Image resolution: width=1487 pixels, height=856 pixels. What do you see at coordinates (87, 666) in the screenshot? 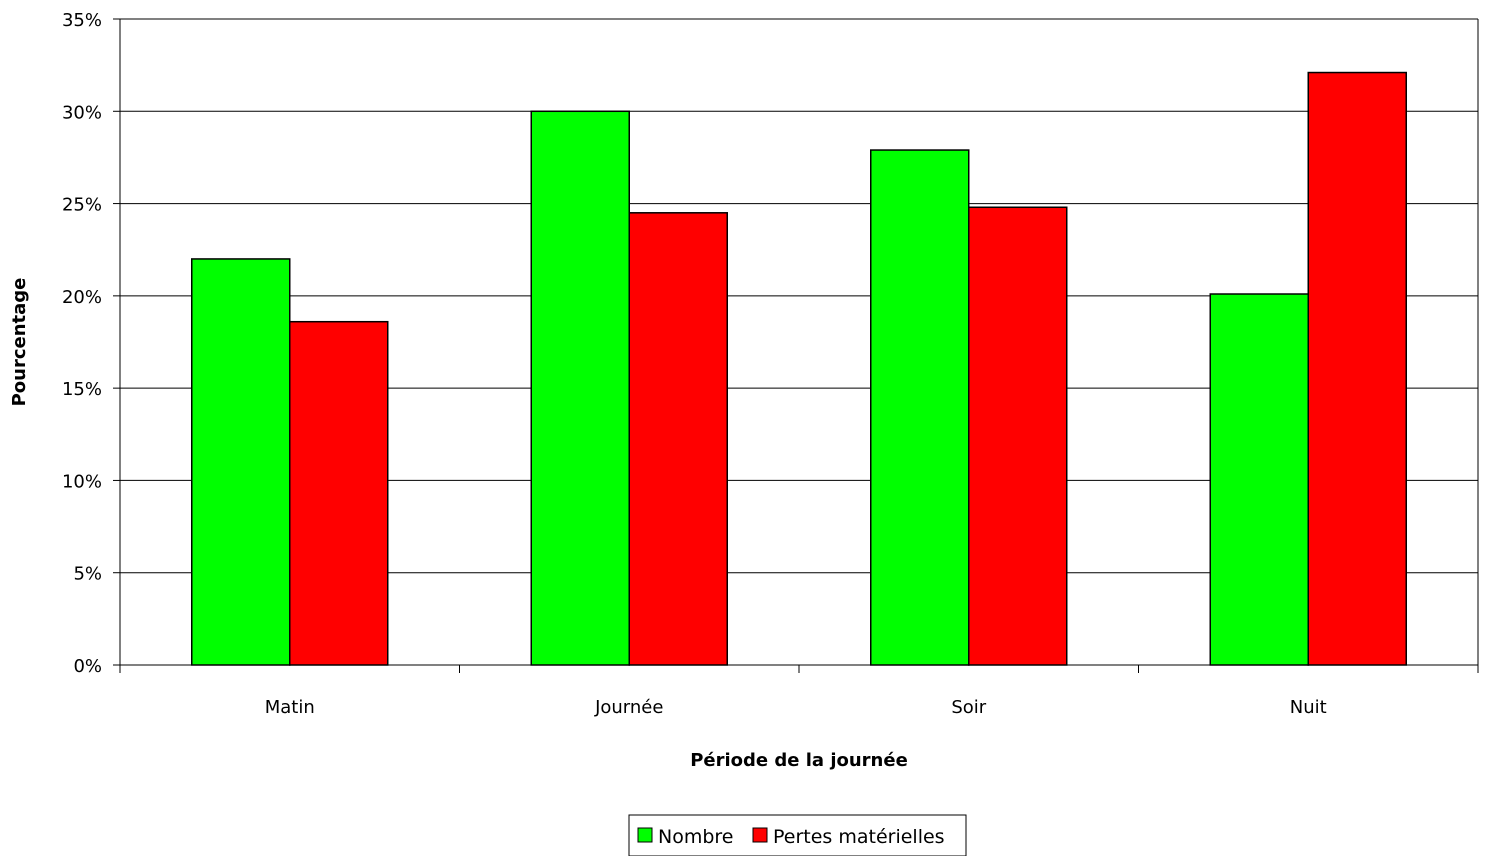
I see `y-tick-label: 0%` at bounding box center [87, 666].